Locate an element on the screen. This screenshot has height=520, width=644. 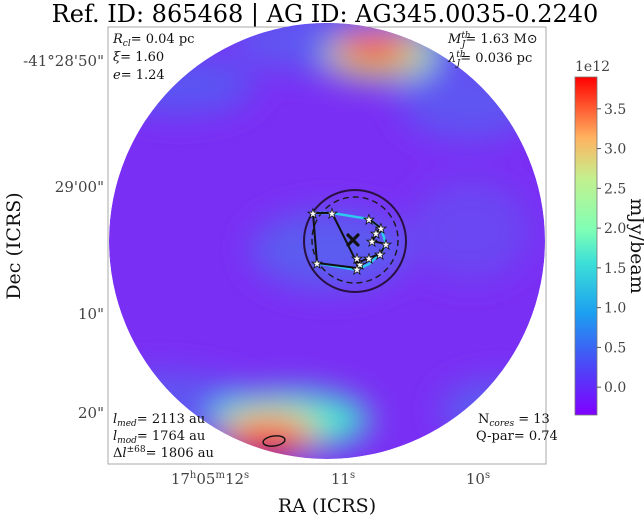
svg-text: e= 1.24 is located at coordinates (139, 75).